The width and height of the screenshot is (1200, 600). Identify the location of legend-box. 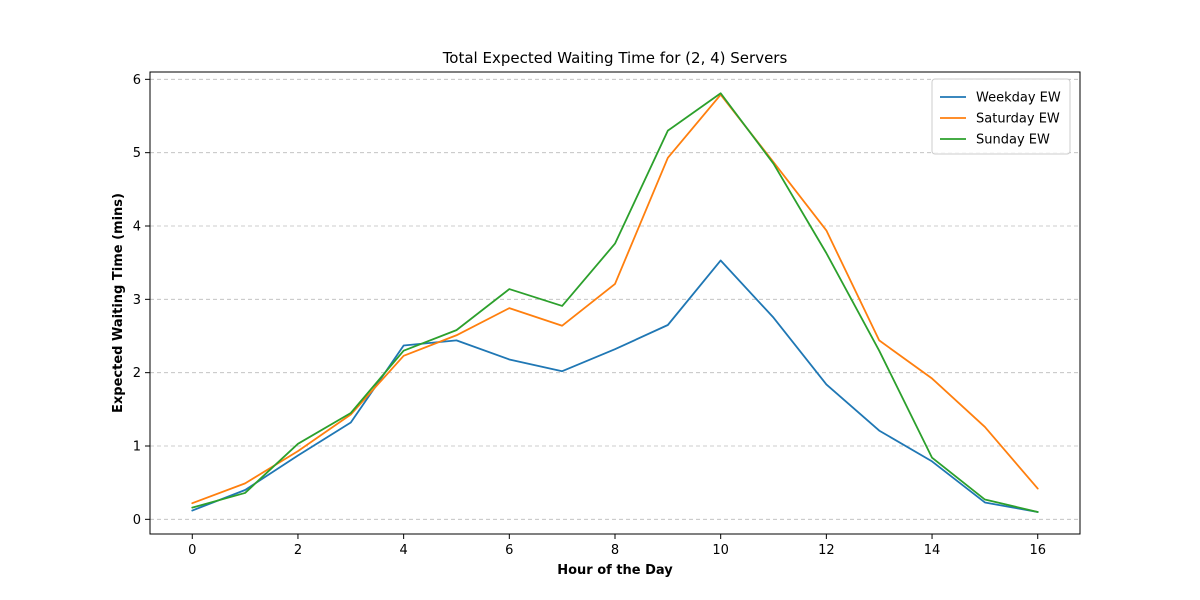
(1001, 116).